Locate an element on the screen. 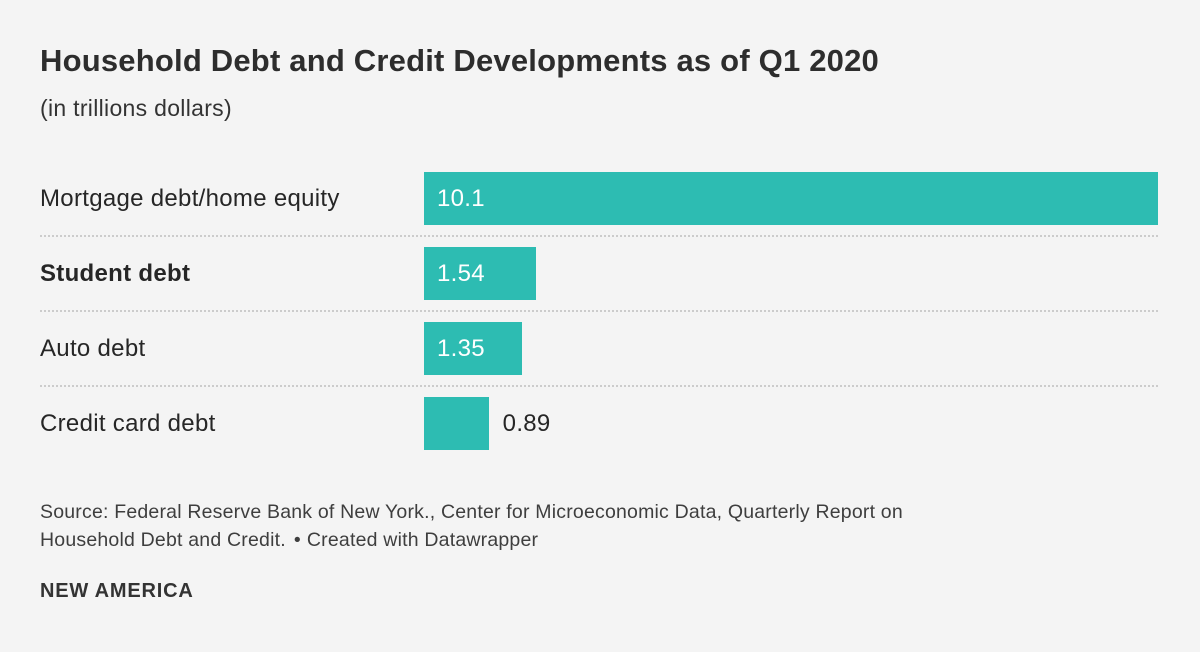  chart-row: Mortgage debt/home equity 10.1 is located at coordinates (599, 199).